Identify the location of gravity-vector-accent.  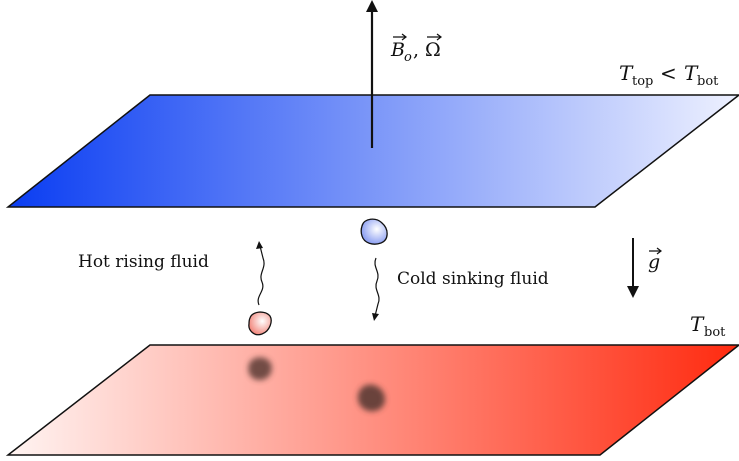
(655, 251).